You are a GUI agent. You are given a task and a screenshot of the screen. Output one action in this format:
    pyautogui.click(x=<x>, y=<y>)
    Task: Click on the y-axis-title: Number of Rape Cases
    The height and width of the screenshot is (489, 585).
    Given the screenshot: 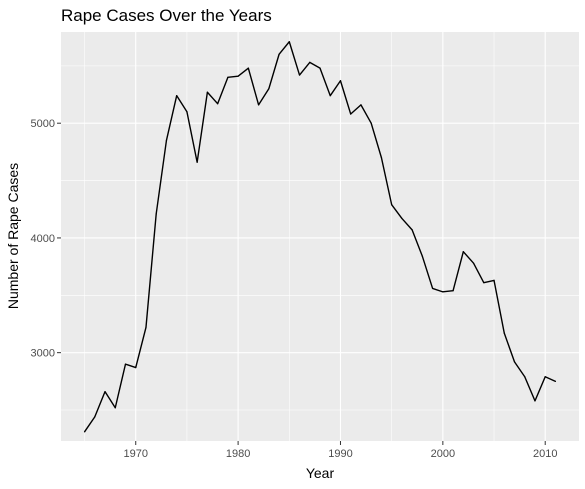 What is the action you would take?
    pyautogui.click(x=13, y=236)
    